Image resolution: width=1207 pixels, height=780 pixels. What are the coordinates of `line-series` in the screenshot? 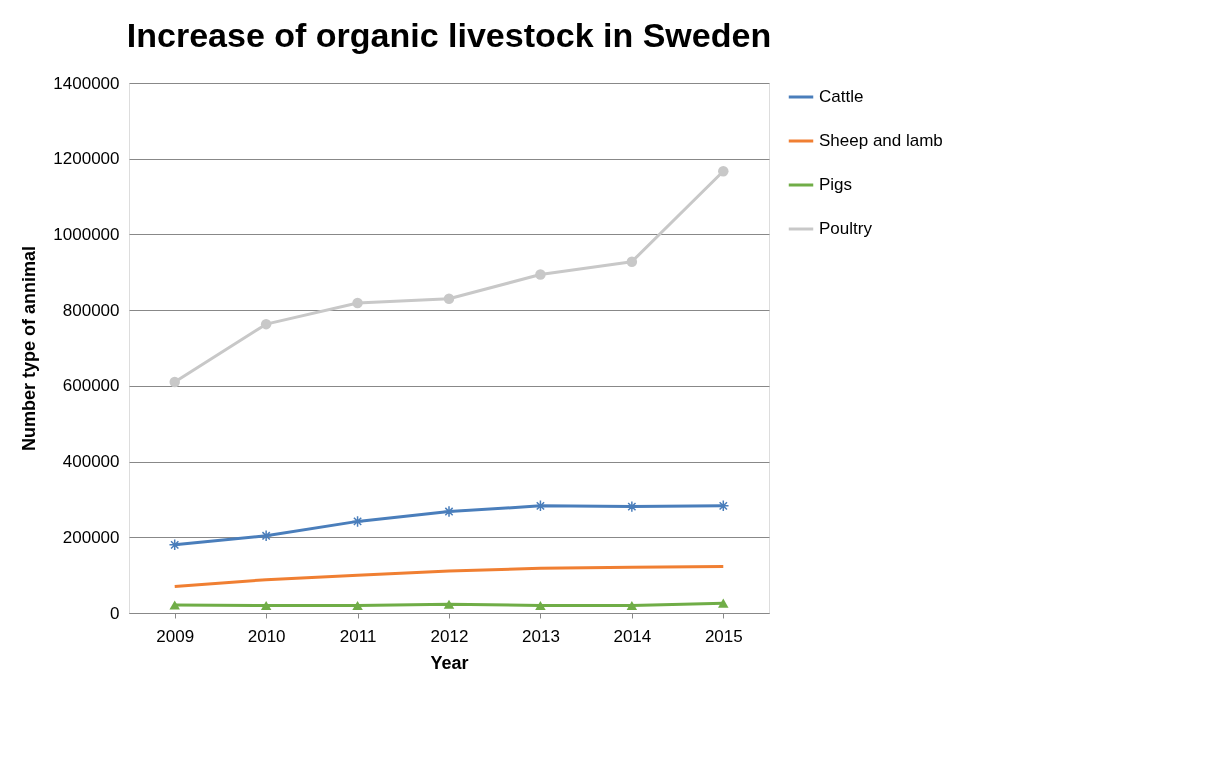 It's located at (449, 576).